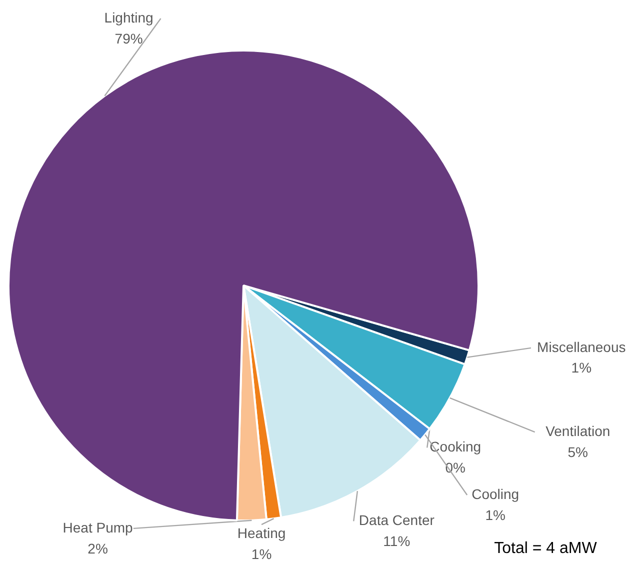 The image size is (635, 567). I want to click on text: Total = 4 aMW, so click(546, 548).